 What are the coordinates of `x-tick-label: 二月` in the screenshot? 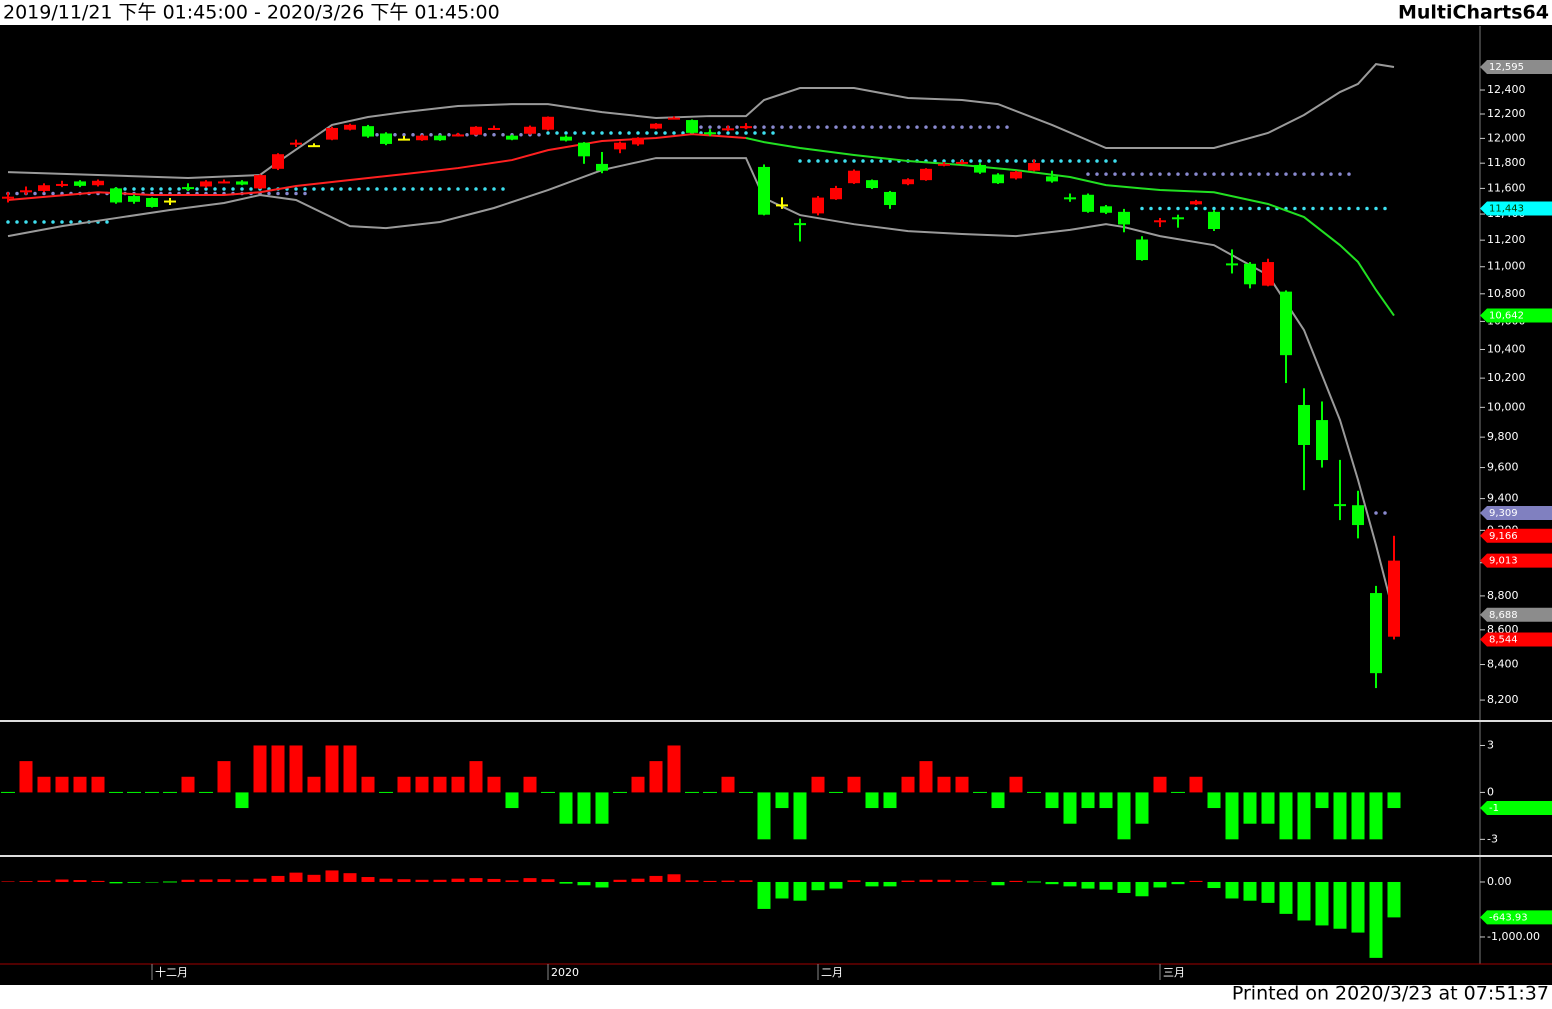 It's located at (832, 972).